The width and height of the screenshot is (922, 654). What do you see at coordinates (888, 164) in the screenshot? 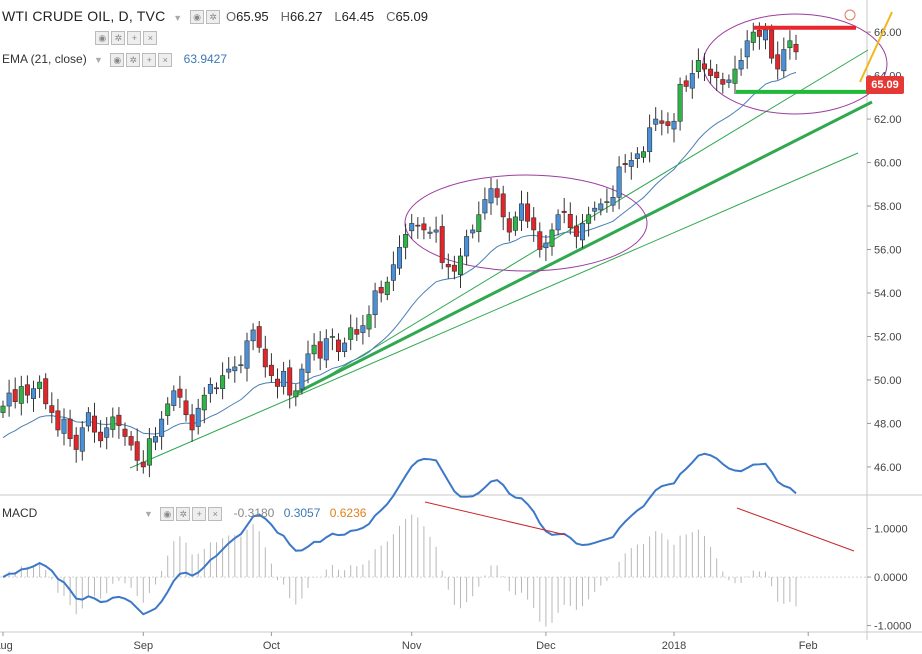
I see `y-tick-label: 60.00` at bounding box center [888, 164].